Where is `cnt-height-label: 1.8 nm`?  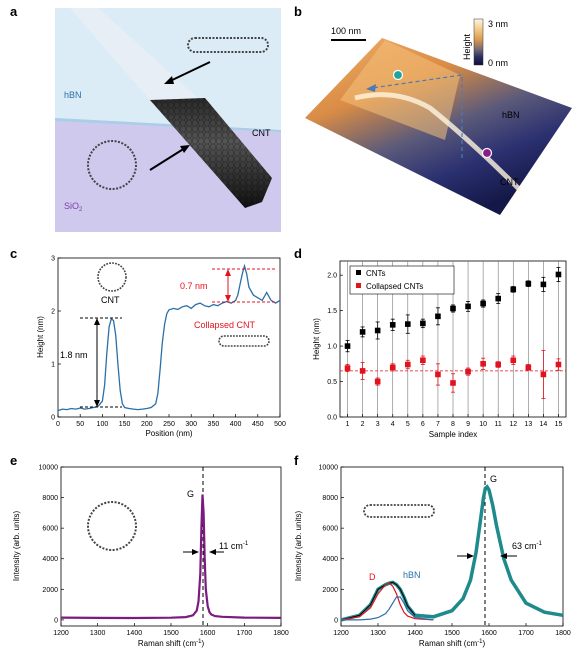
cnt-height-label: 1.8 nm is located at coordinates (74, 355).